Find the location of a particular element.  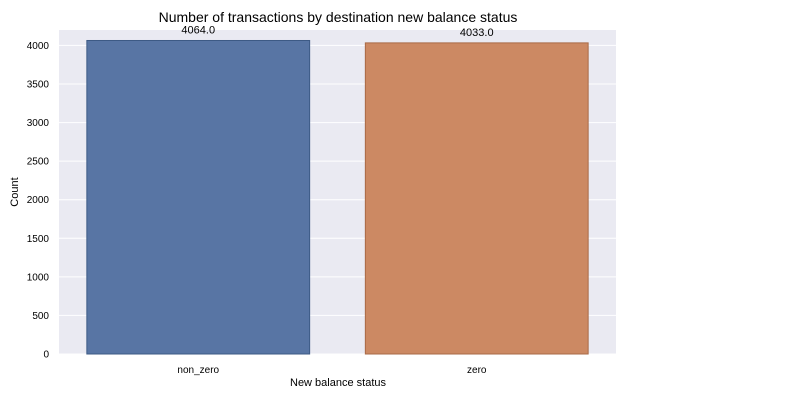

x-axis-label: New balance status is located at coordinates (338, 383).